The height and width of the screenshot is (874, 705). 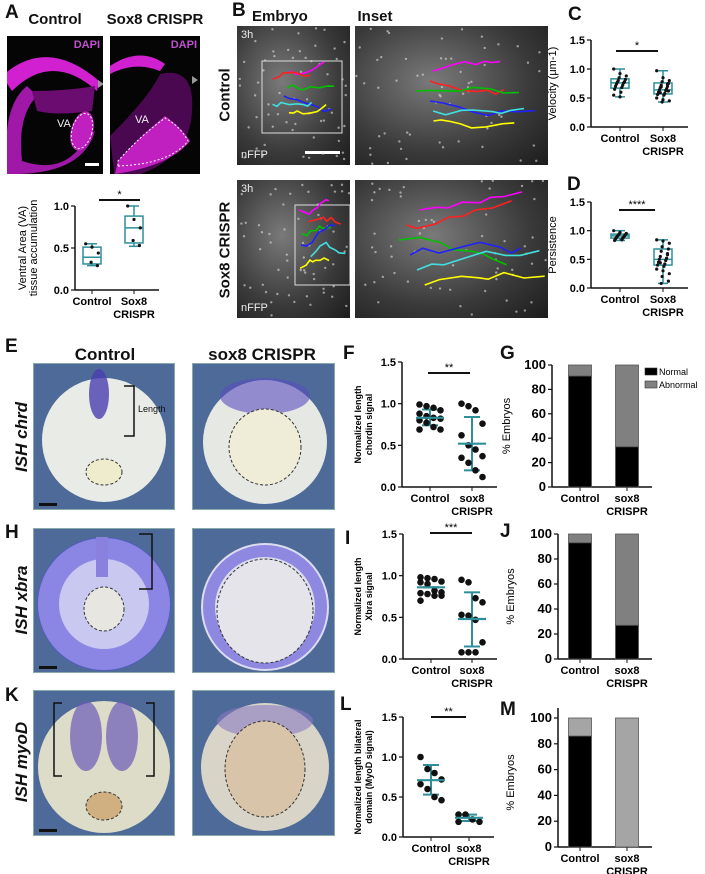 I want to click on panel-letter-e: E, so click(x=11, y=346).